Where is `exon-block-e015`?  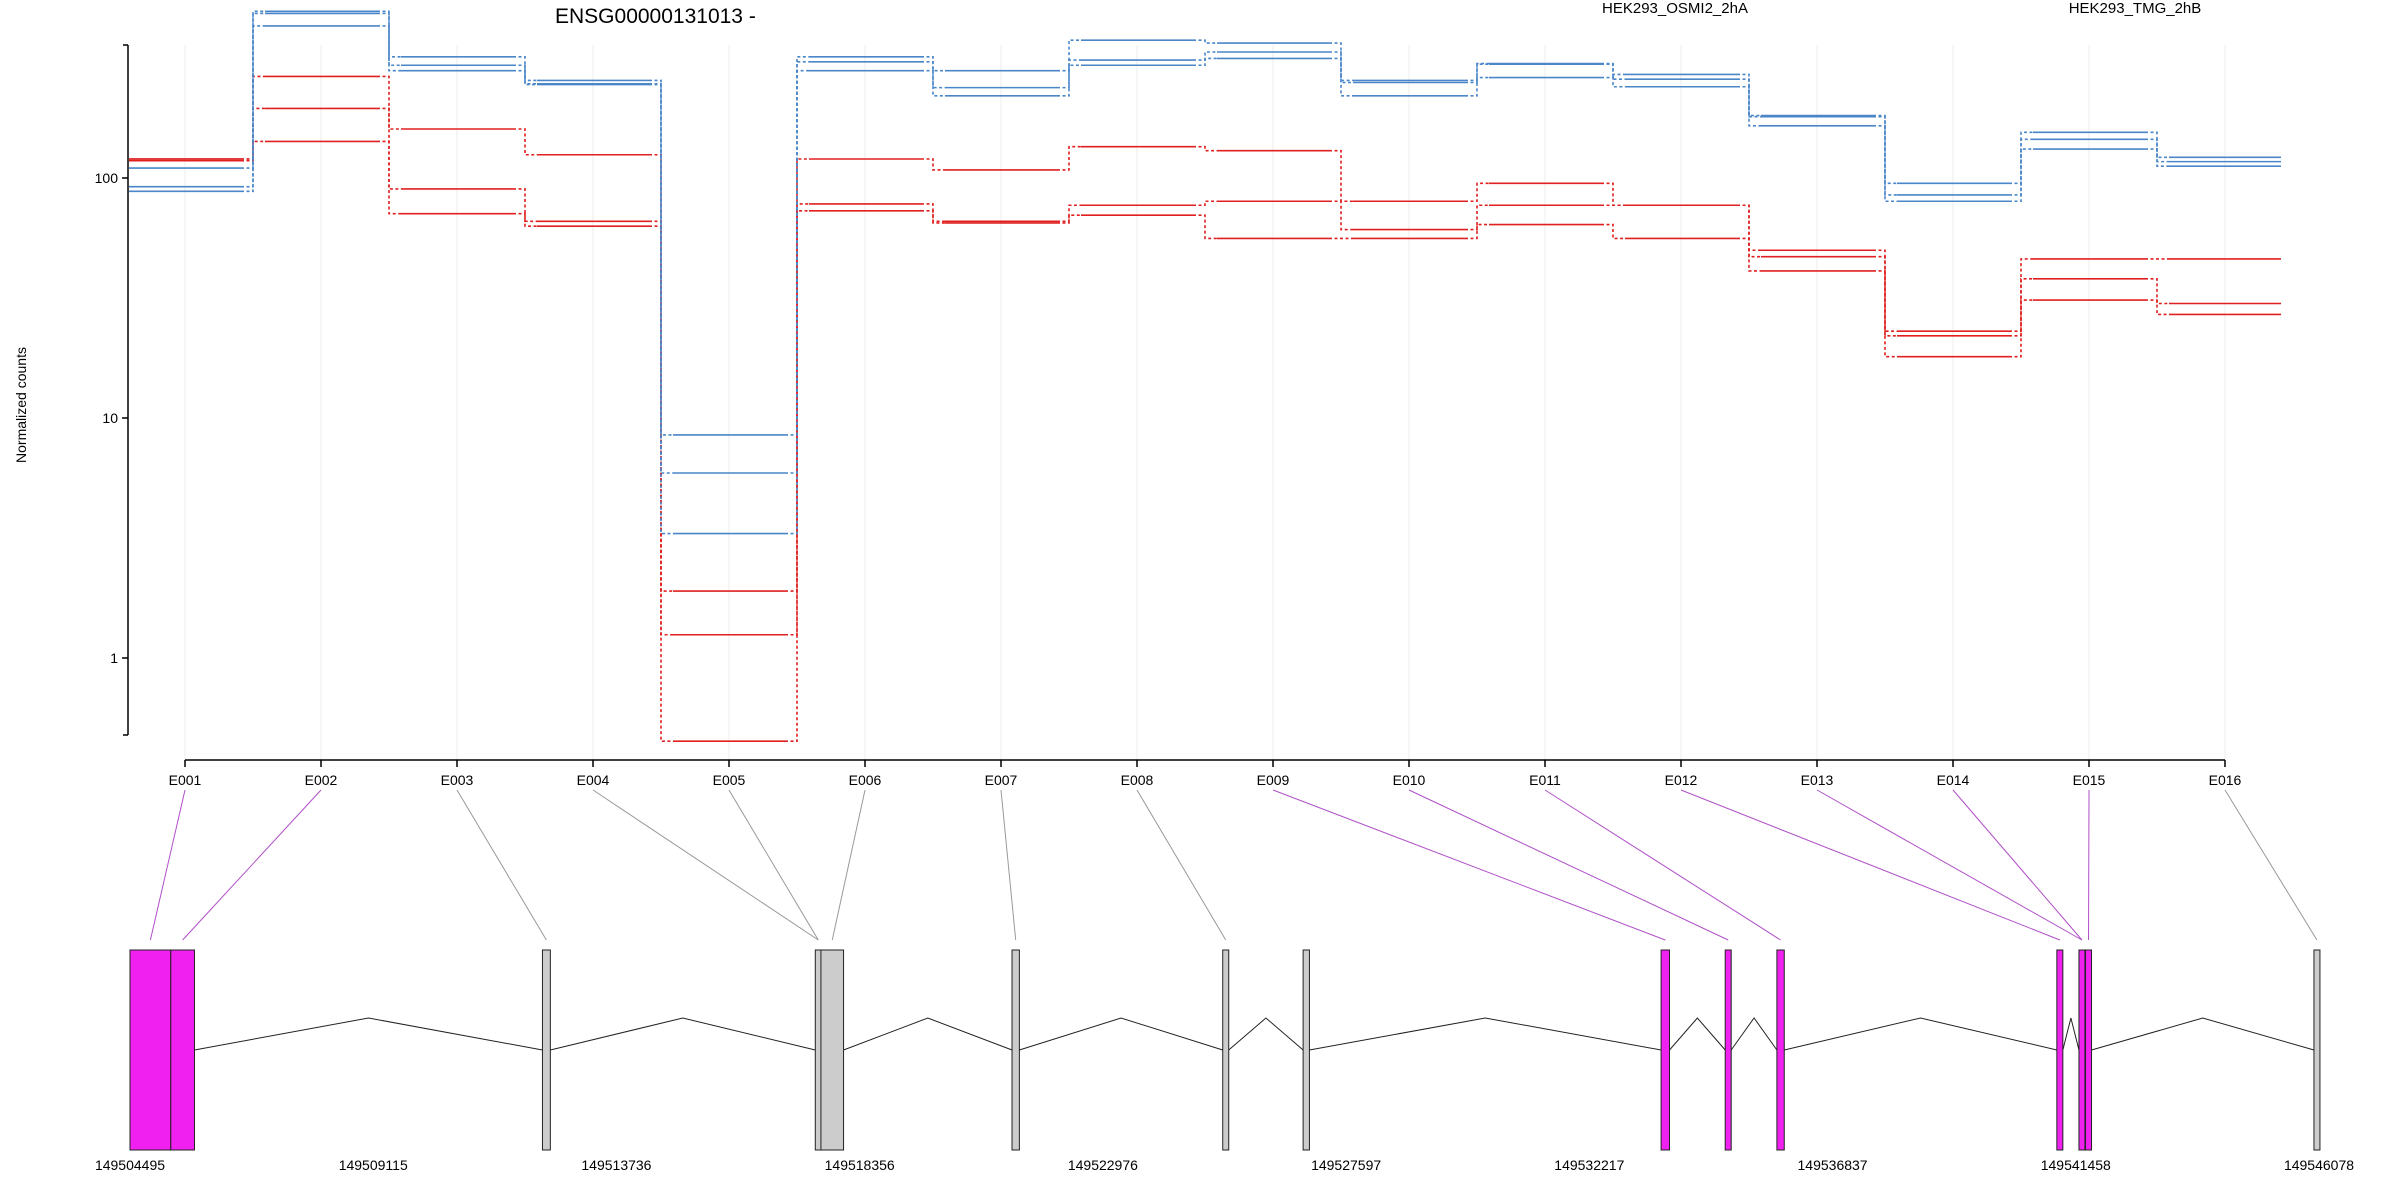 exon-block-e015 is located at coordinates (2317, 1050).